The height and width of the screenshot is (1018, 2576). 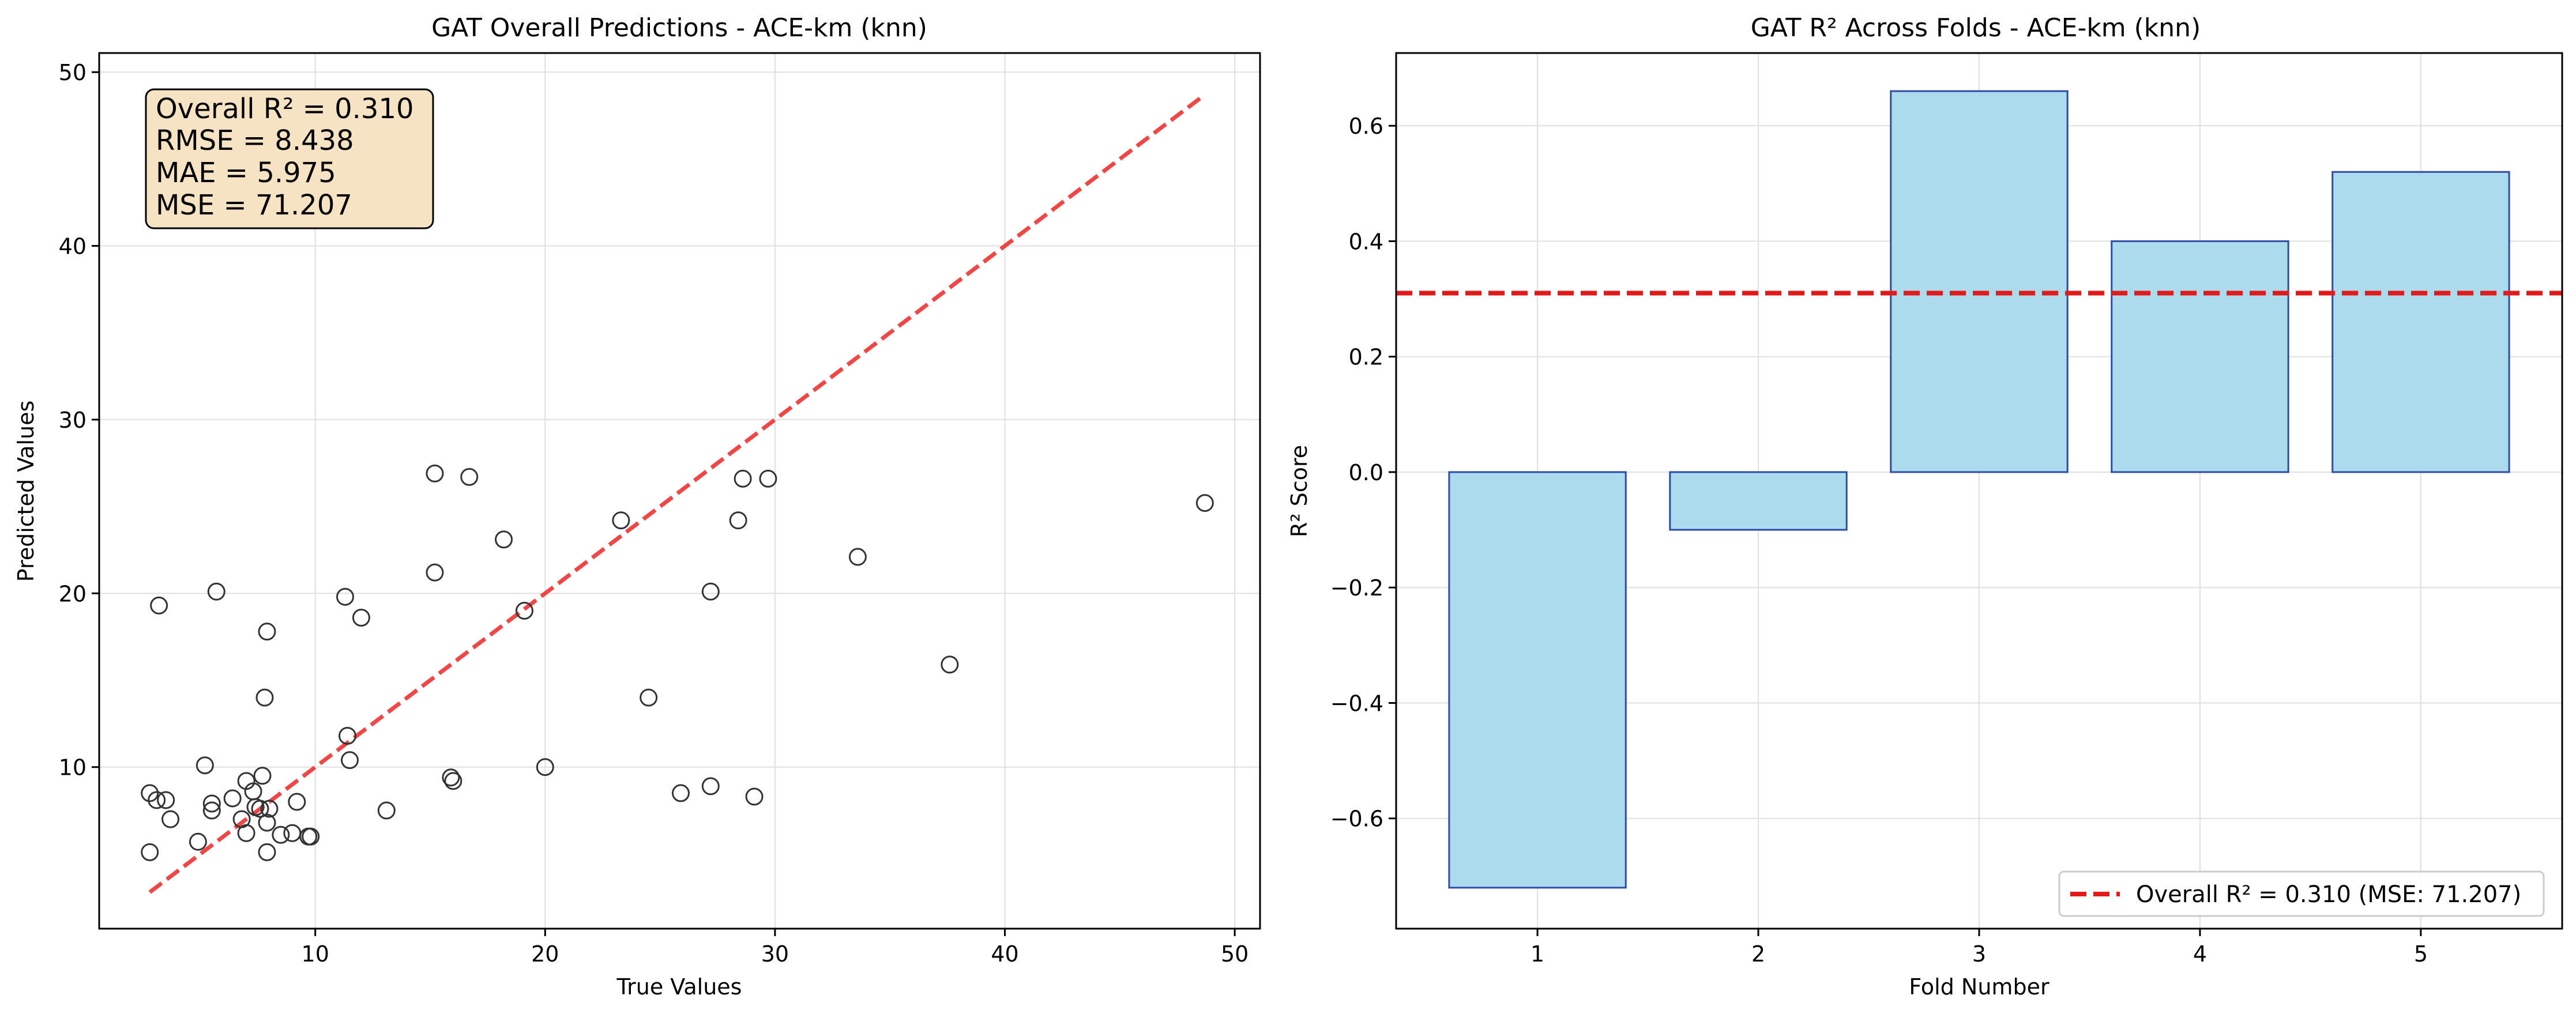 I want to click on metrics-box-background, so click(x=289, y=158).